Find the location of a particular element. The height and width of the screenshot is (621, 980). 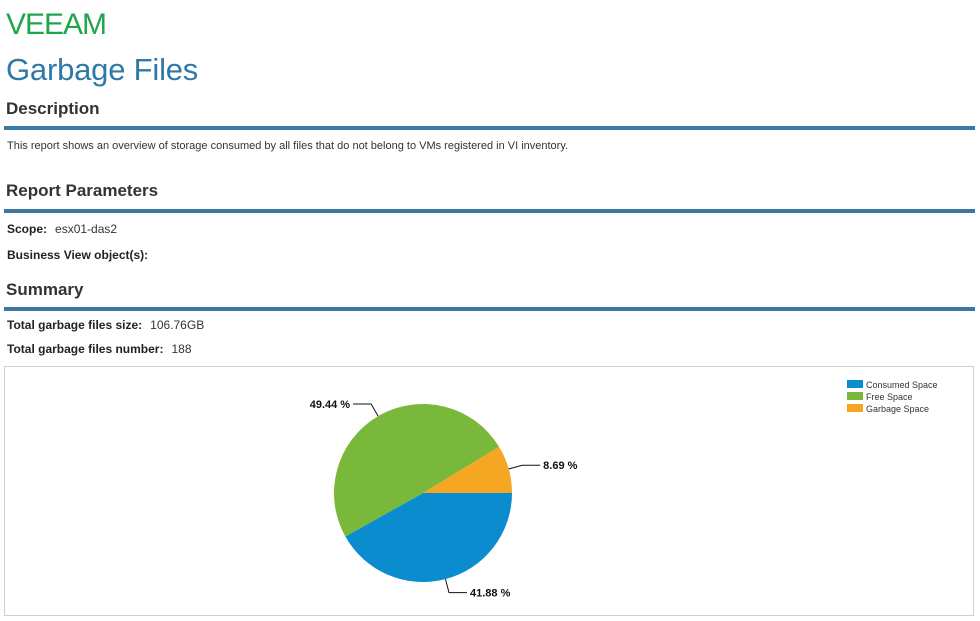

legend-label: Consumed Space is located at coordinates (902, 385).